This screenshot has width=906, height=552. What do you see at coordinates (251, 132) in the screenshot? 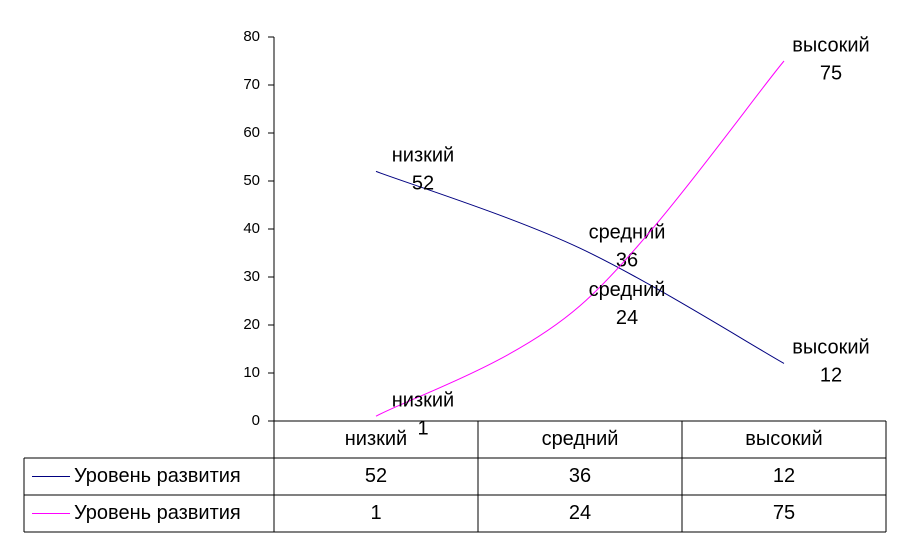
I see `y-tick-label: 60` at bounding box center [251, 132].